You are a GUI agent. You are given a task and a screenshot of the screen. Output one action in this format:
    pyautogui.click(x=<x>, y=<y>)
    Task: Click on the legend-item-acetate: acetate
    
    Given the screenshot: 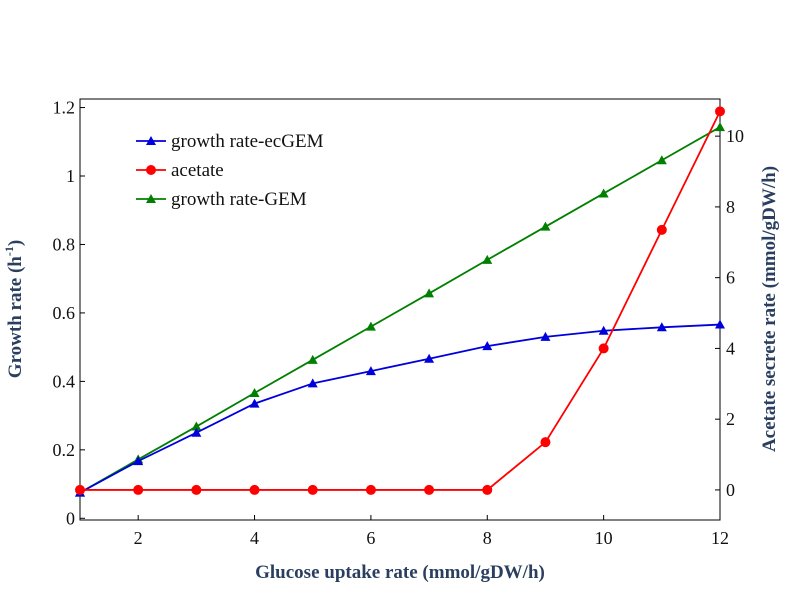 What is the action you would take?
    pyautogui.click(x=180, y=170)
    